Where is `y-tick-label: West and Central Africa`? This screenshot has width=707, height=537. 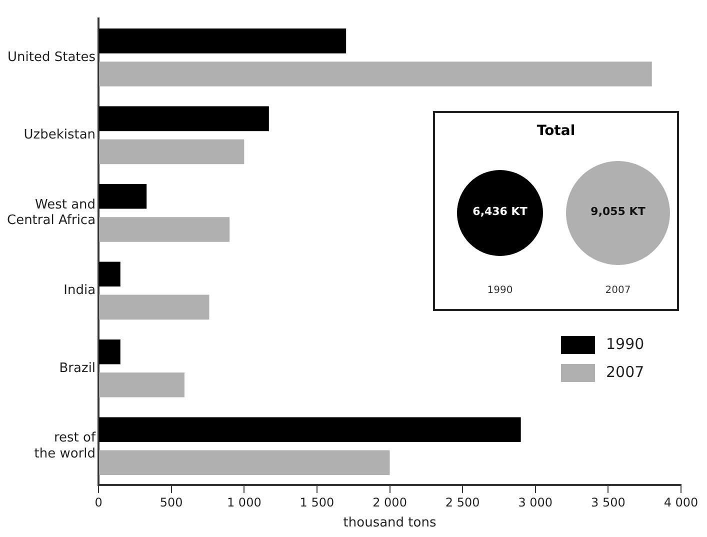 y-tick-label: West and Central Africa is located at coordinates (51, 213).